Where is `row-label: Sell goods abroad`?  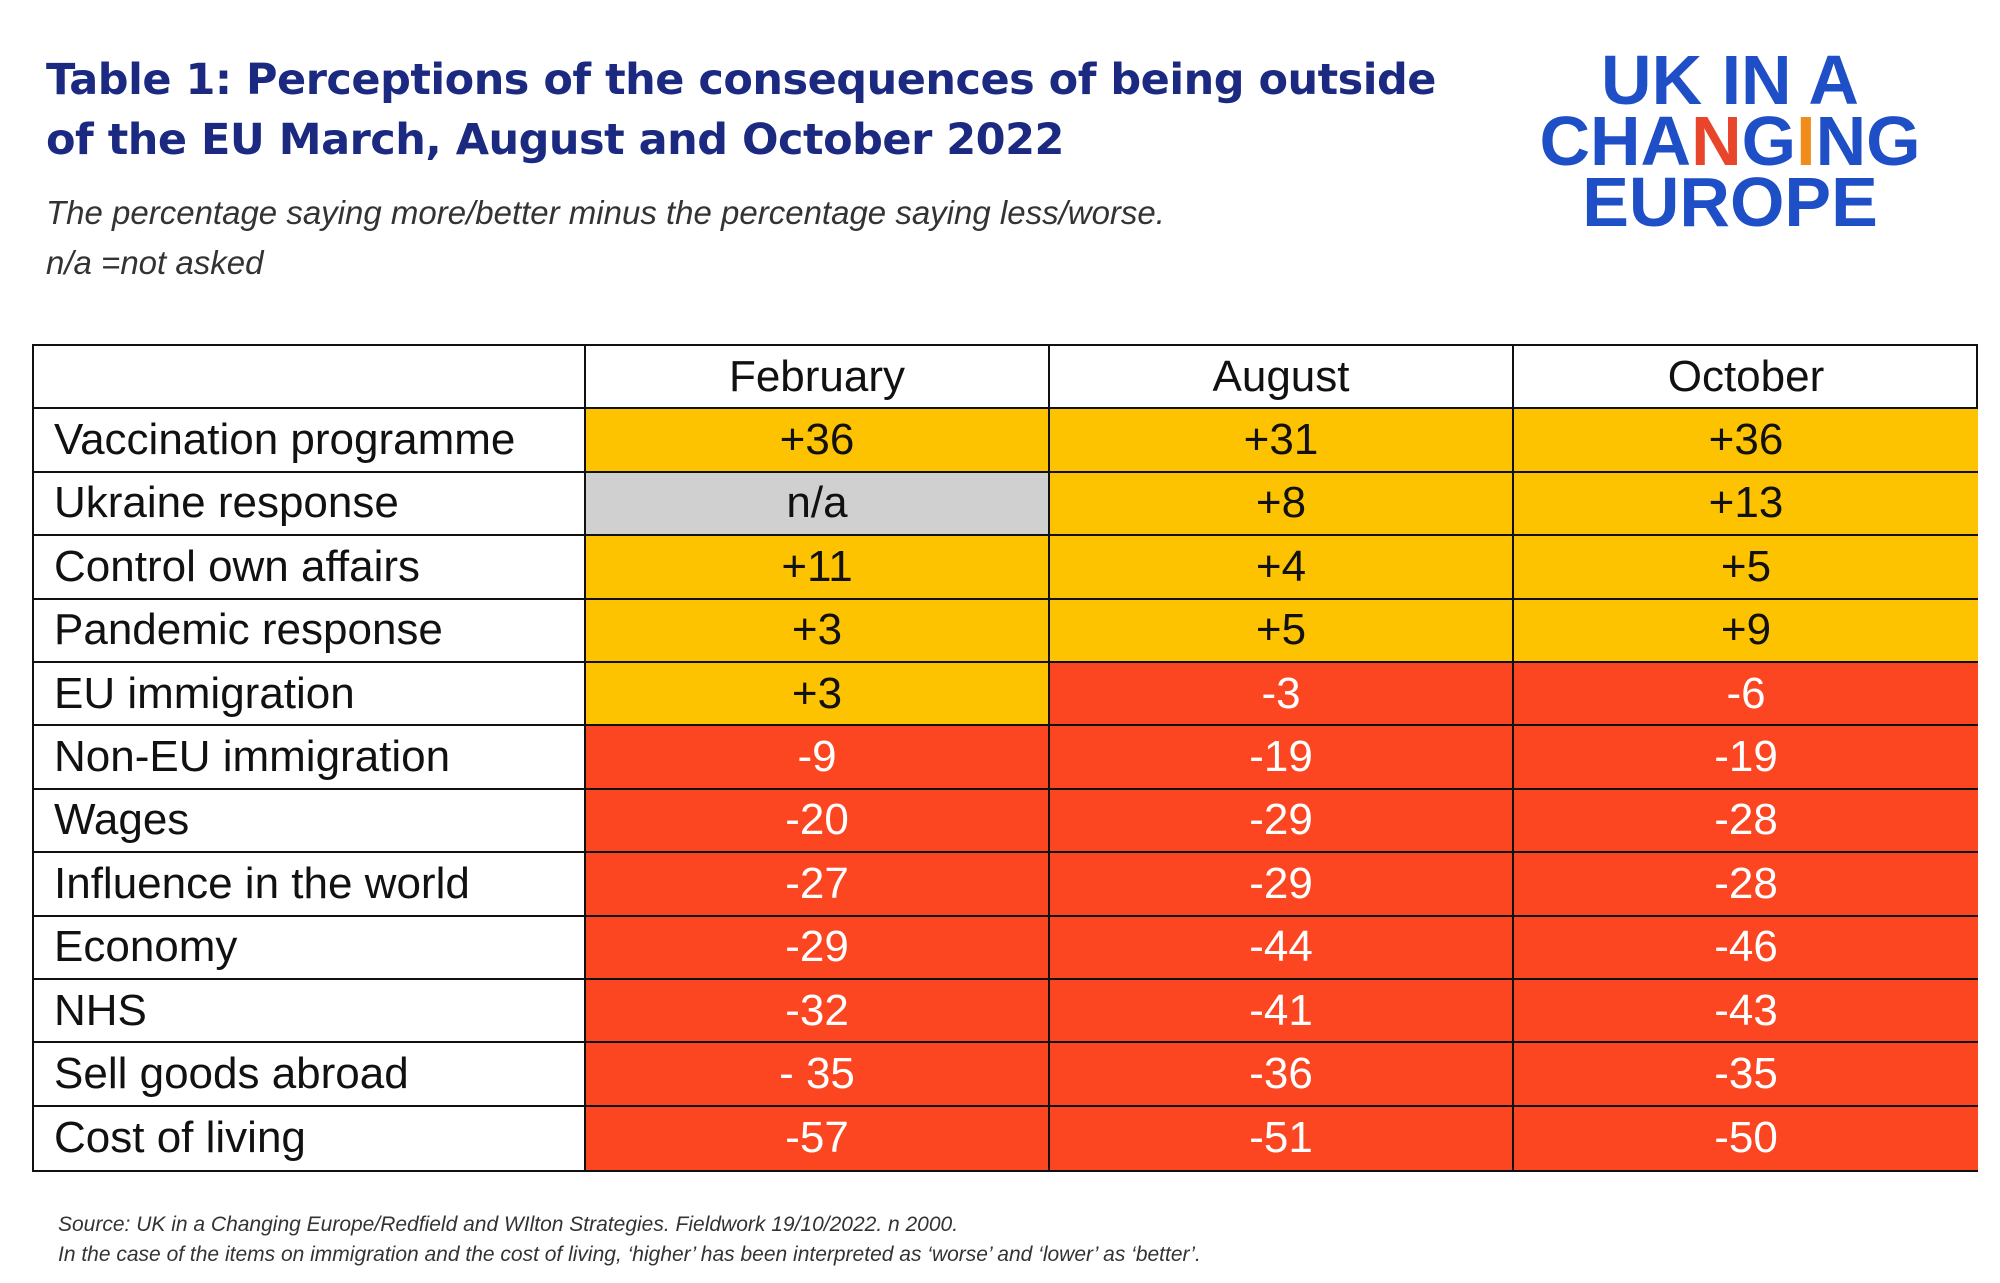 row-label: Sell goods abroad is located at coordinates (310, 1075).